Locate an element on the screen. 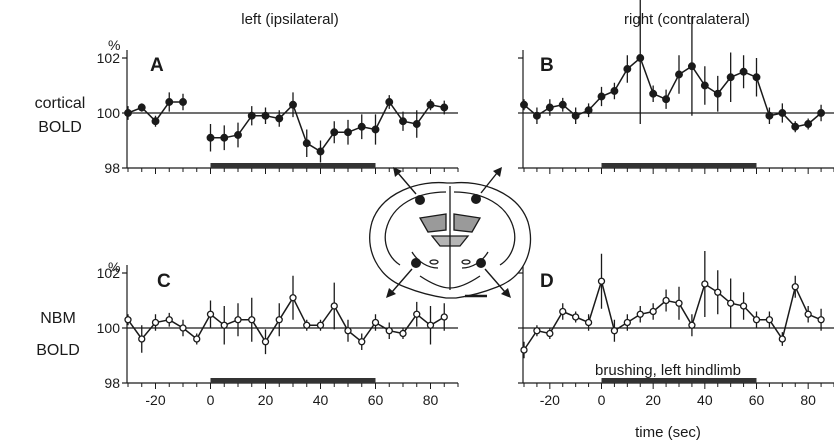 This screenshot has height=444, width=834. cortex-inner-left is located at coordinates (415, 228).